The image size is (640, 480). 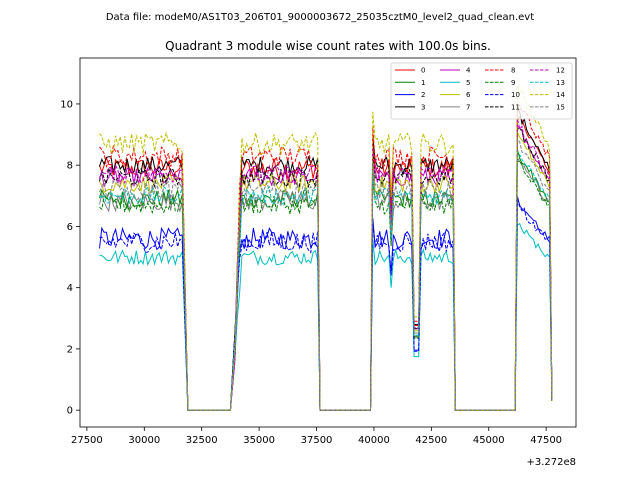 What do you see at coordinates (423, 71) in the screenshot?
I see `legend-label-0: 0` at bounding box center [423, 71].